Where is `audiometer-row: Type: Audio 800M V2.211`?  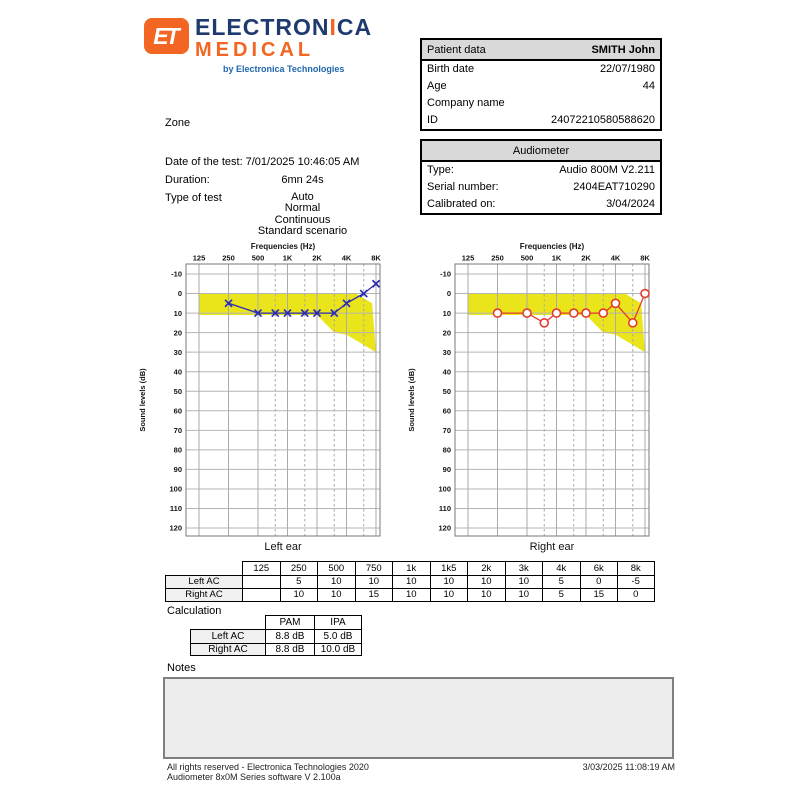
audiometer-row: Type: Audio 800M V2.211 is located at coordinates (541, 170).